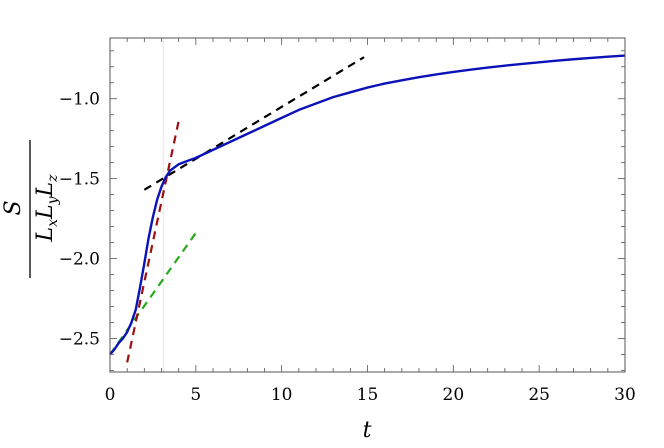 The image size is (664, 448). What do you see at coordinates (368, 395) in the screenshot?
I see `x-tick-label: 15` at bounding box center [368, 395].